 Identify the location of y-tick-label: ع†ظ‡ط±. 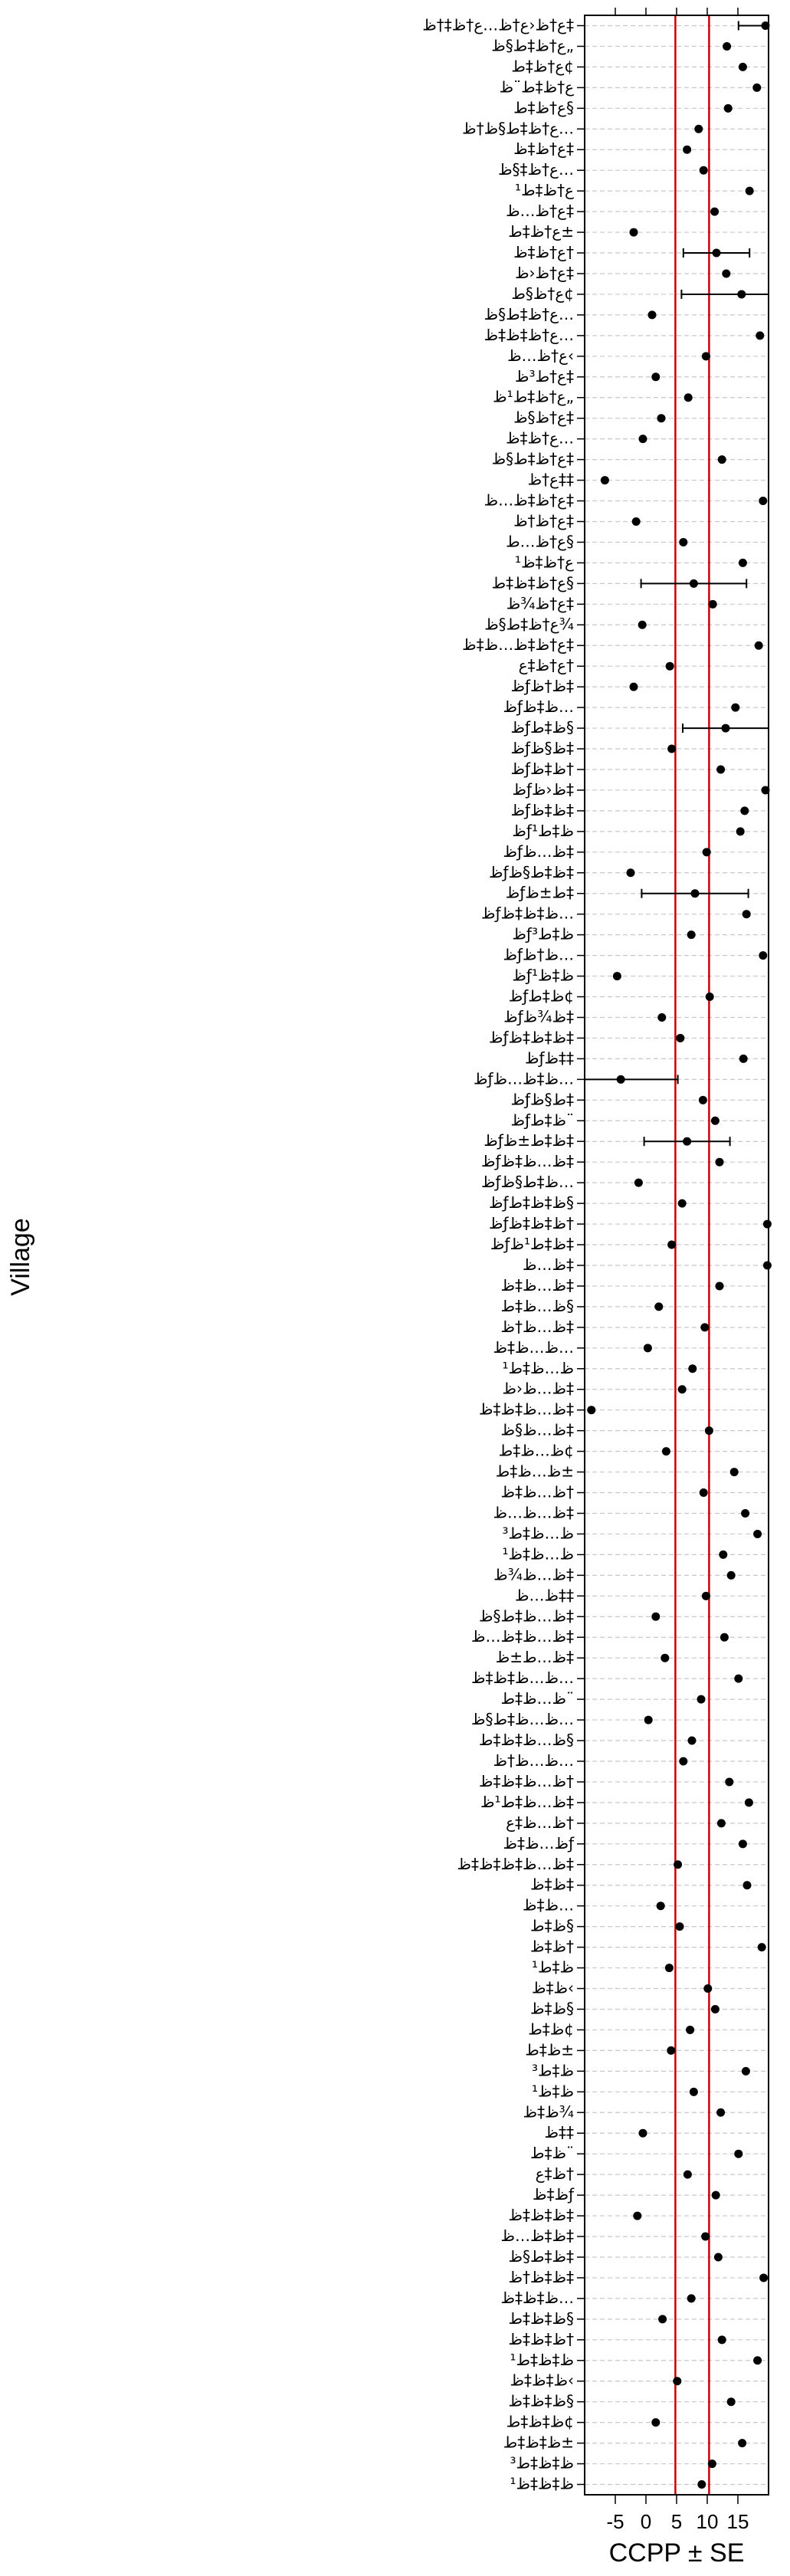
(541, 231).